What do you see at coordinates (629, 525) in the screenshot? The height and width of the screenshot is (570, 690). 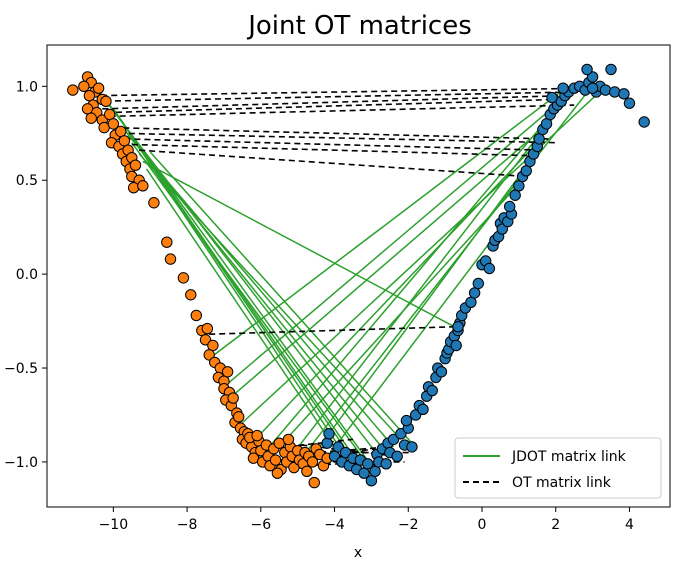 I see `x-tick-label-7: 4` at bounding box center [629, 525].